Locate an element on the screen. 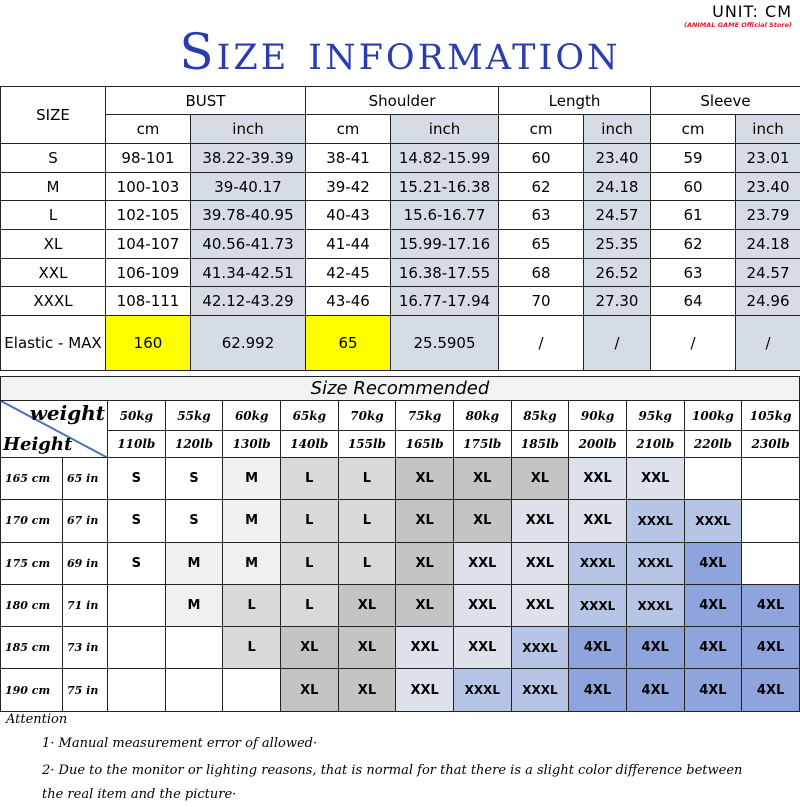 Image resolution: width=800 pixels, height=807 pixels. weight-lb: 120lb is located at coordinates (194, 444).